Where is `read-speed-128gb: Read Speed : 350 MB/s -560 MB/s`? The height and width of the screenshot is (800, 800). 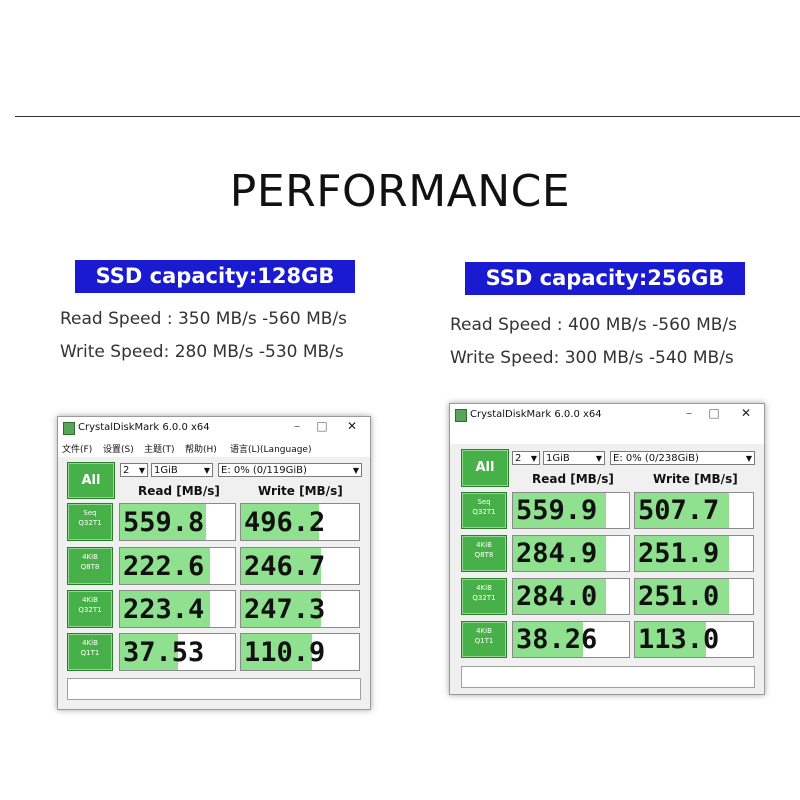 read-speed-128gb: Read Speed : 350 MB/s -560 MB/s is located at coordinates (204, 319).